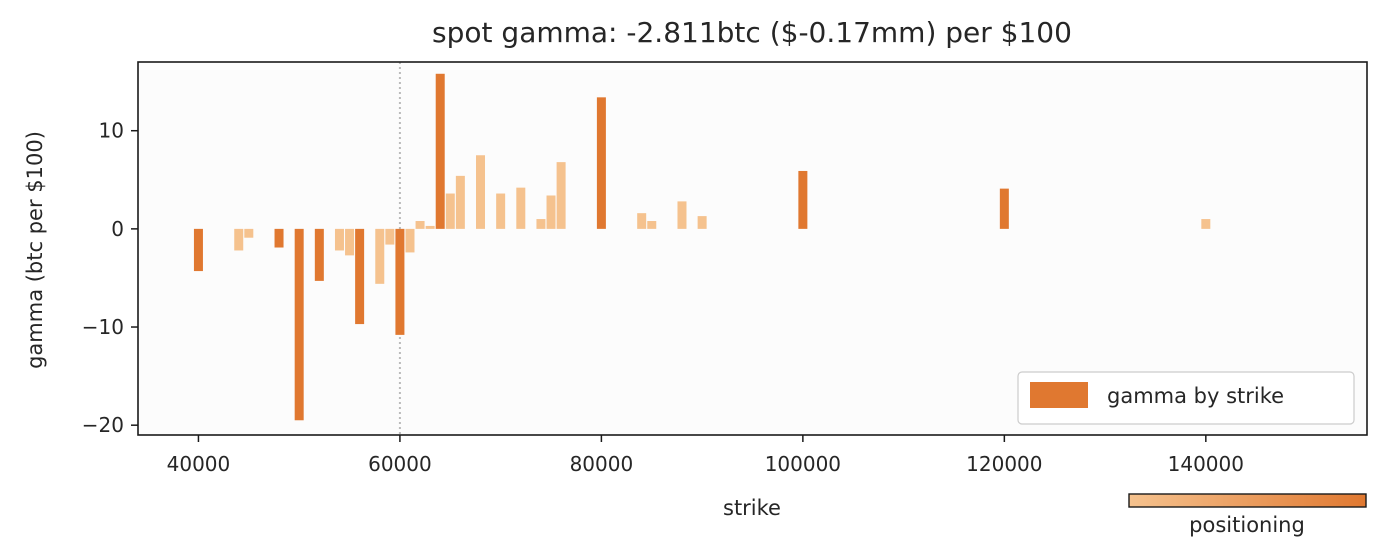  What do you see at coordinates (111, 131) in the screenshot?
I see `y-tick-label: 10` at bounding box center [111, 131].